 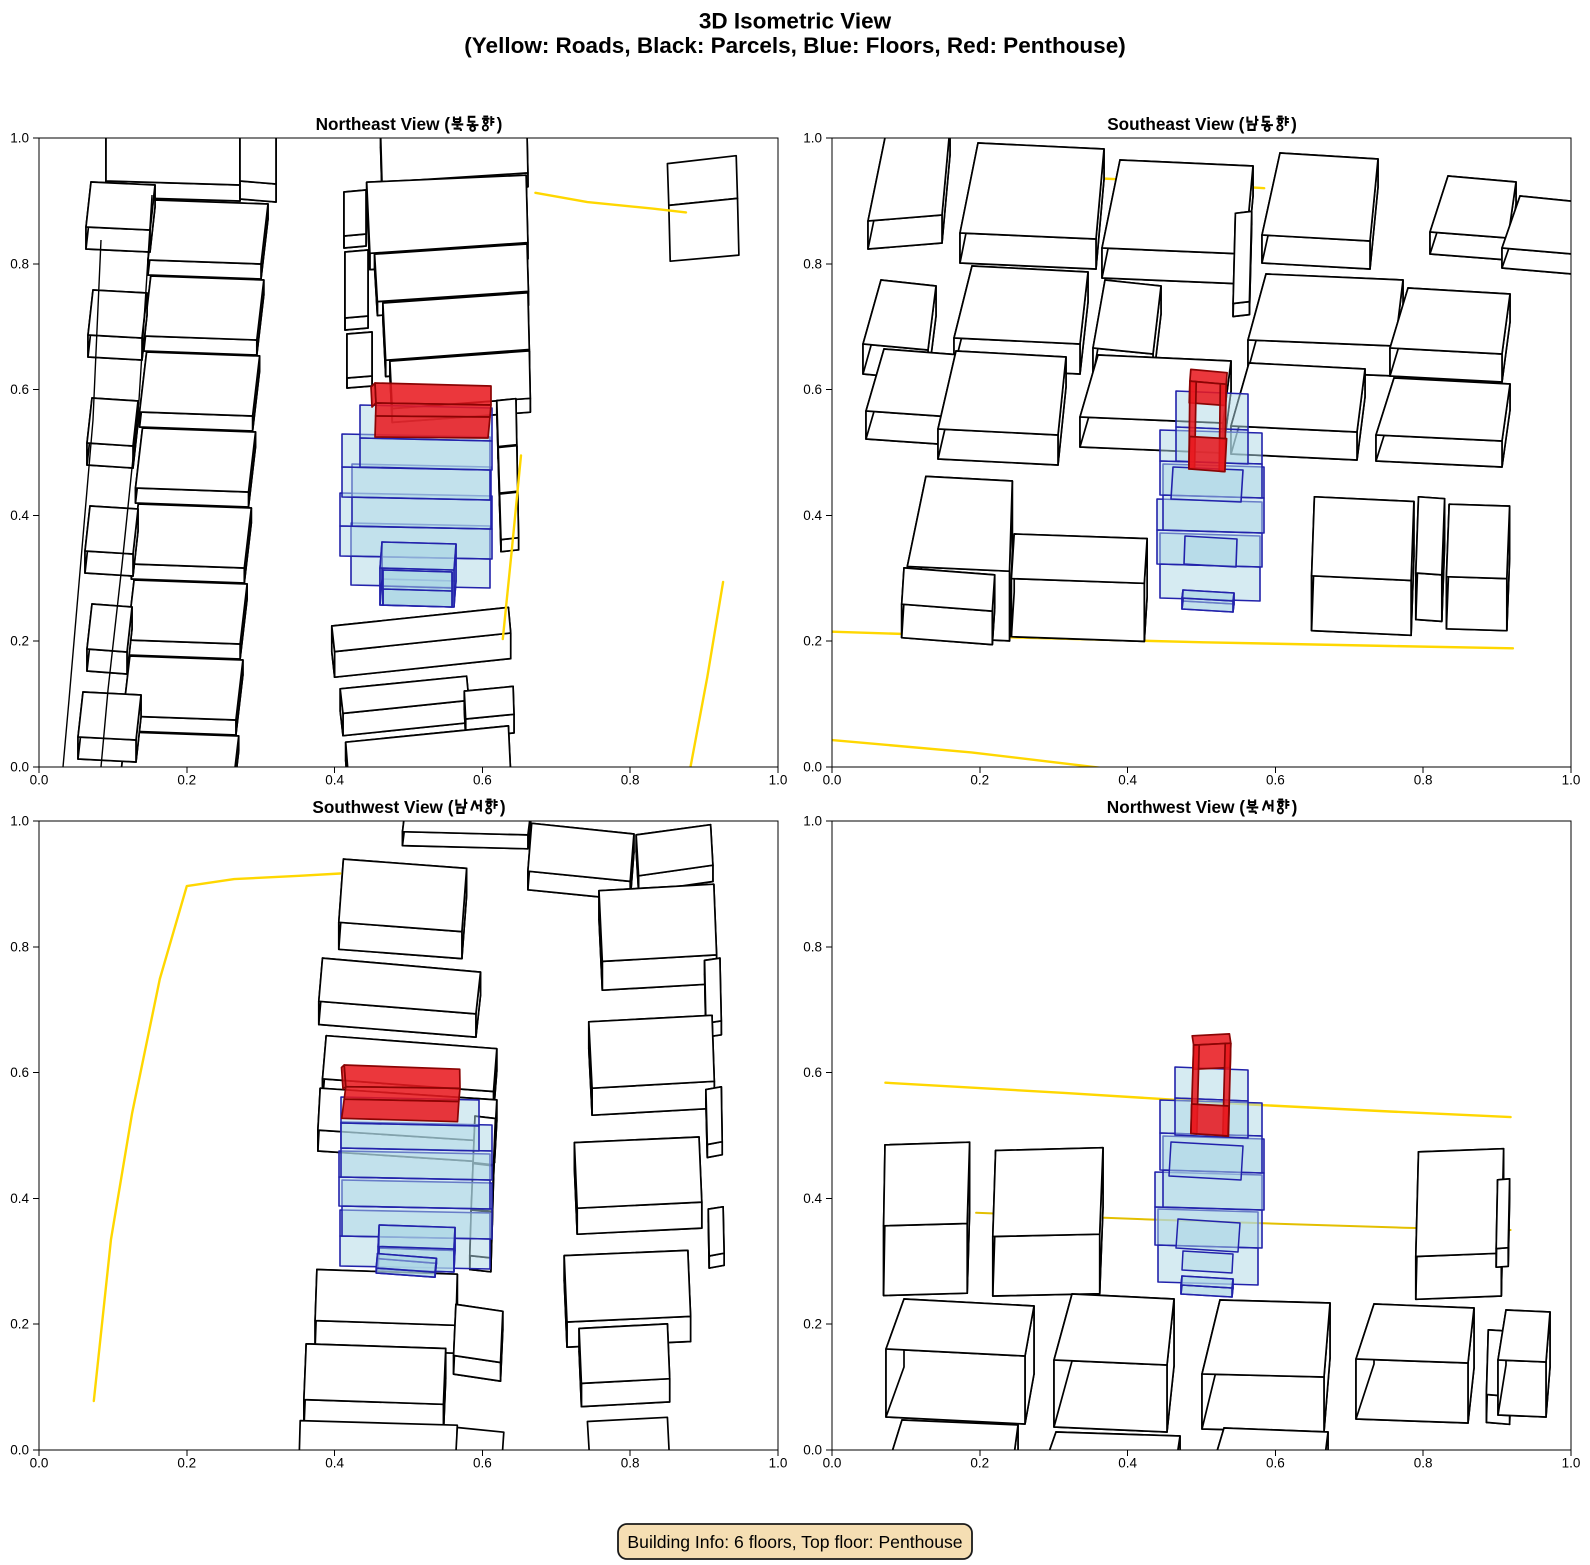 What do you see at coordinates (1175, 124) in the screenshot?
I see `svg-text: Southeast View (` at bounding box center [1175, 124].